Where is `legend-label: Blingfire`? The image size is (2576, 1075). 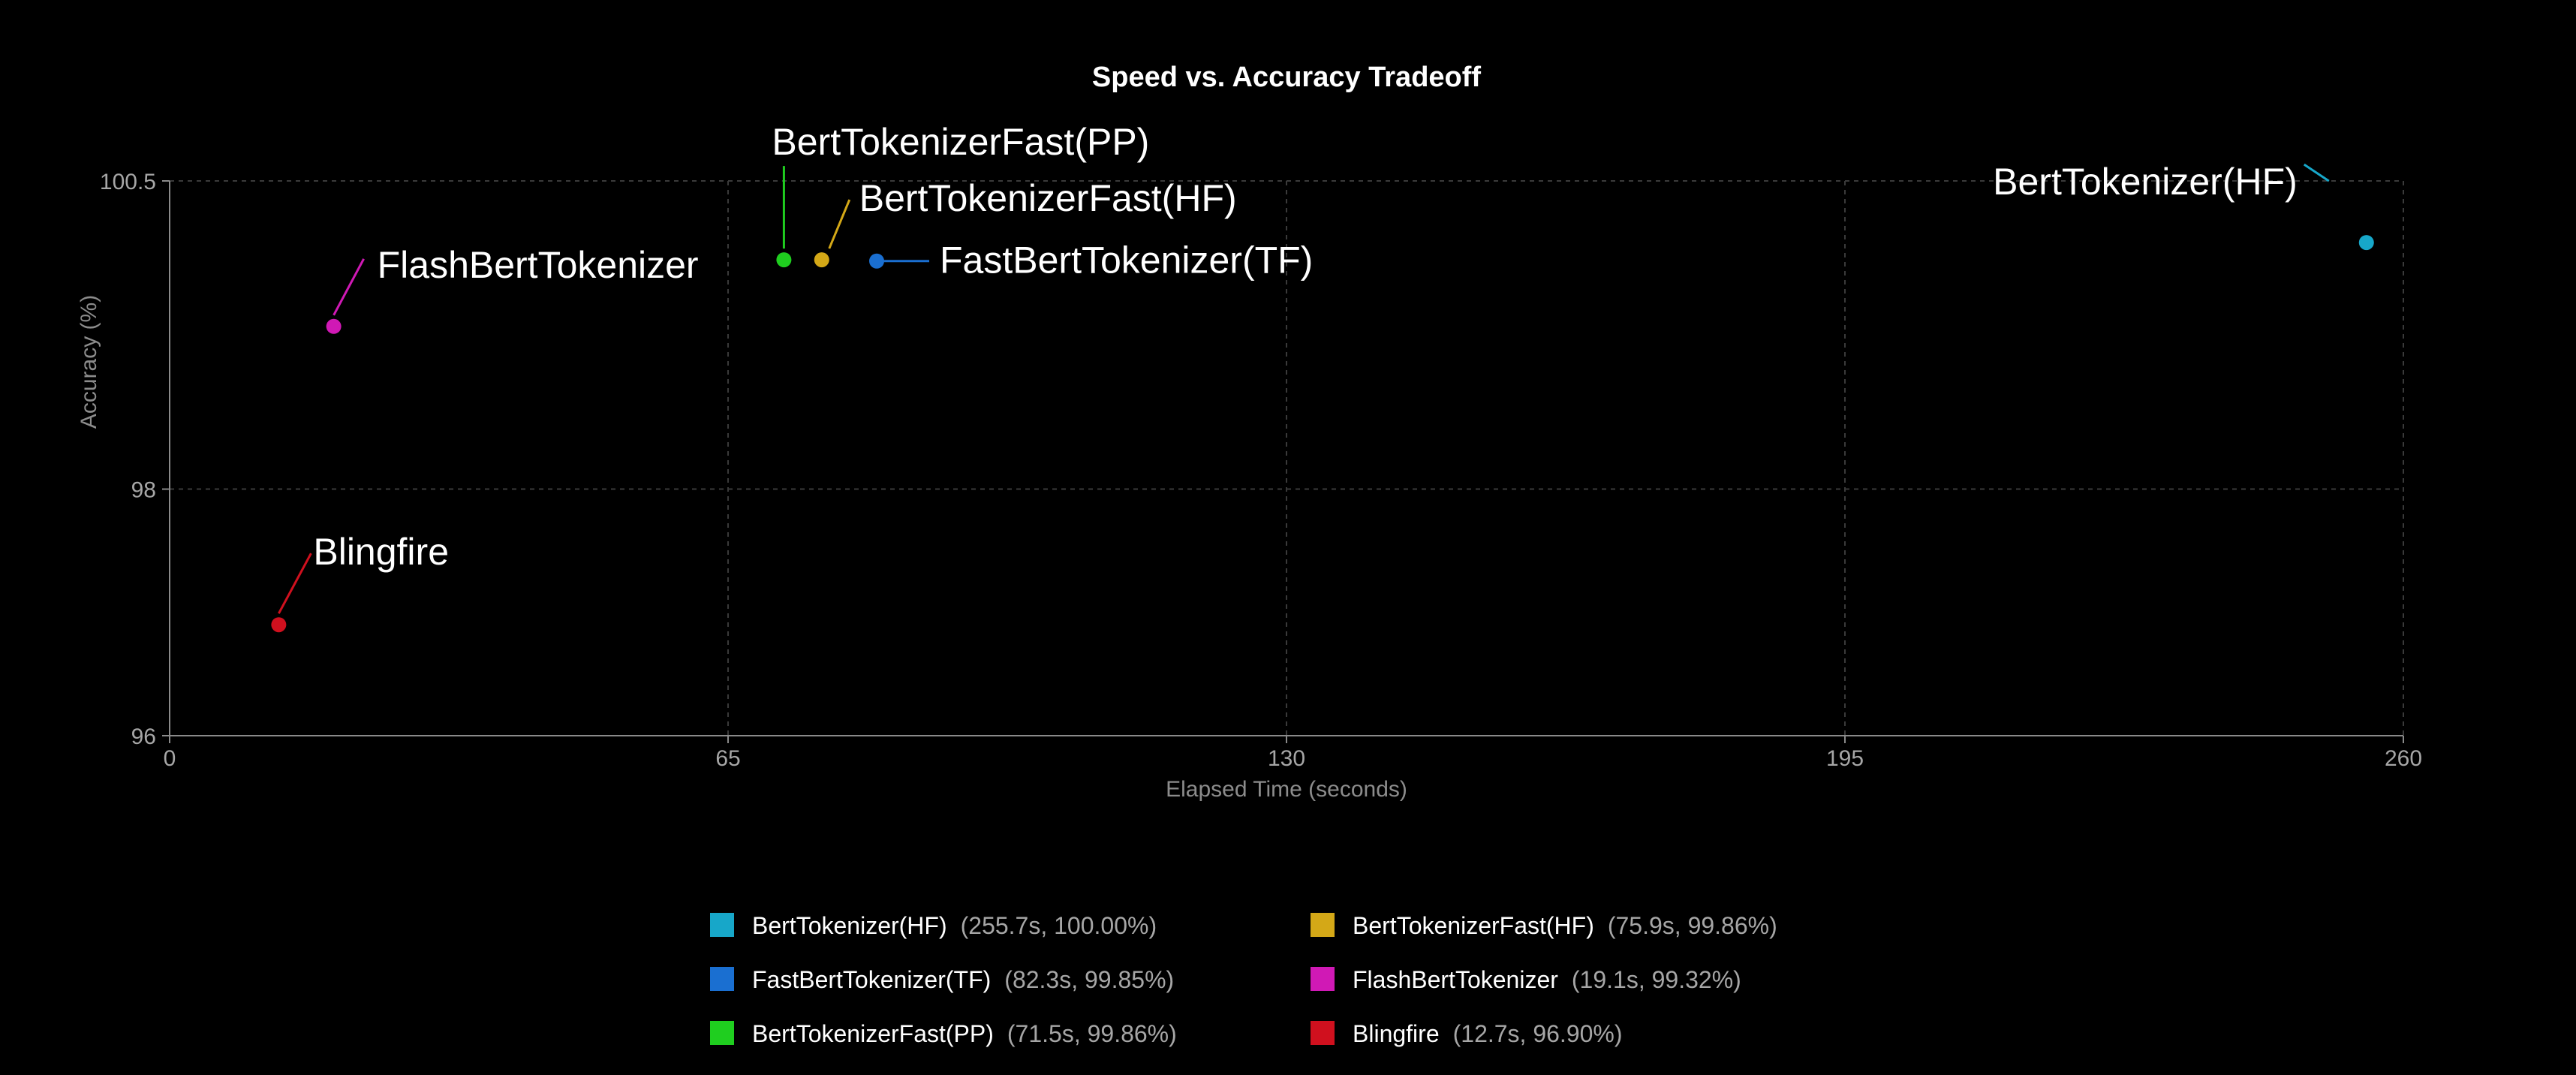 legend-label: Blingfire is located at coordinates (1396, 1033).